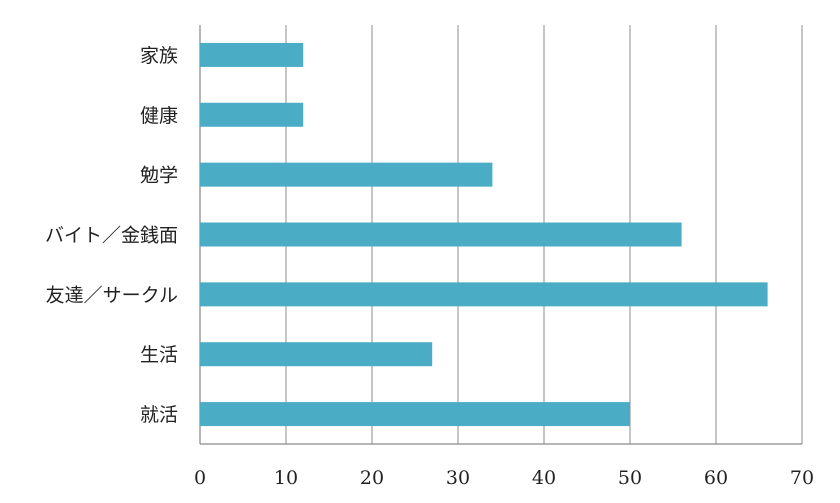 This screenshot has width=840, height=503. Describe the element at coordinates (112, 295) in the screenshot. I see `category-label-4: 友達／サークル` at that location.